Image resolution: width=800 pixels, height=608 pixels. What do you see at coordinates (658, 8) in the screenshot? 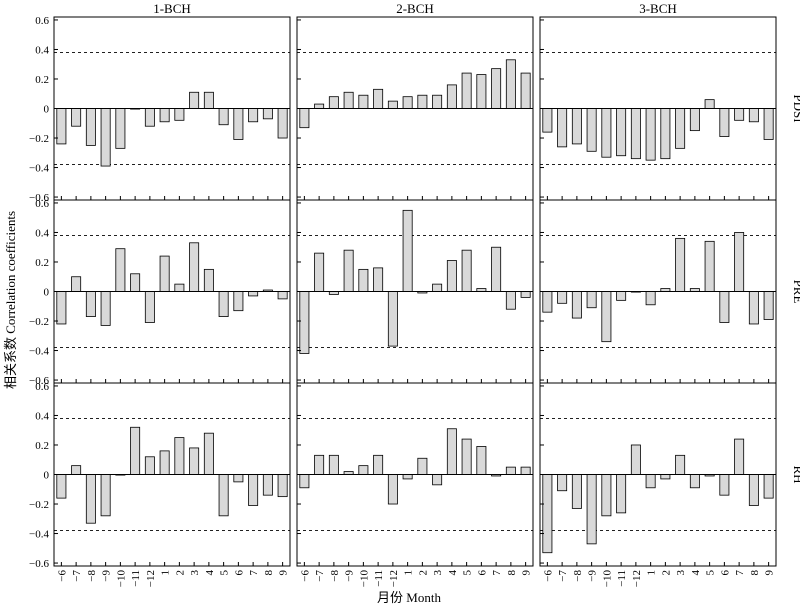
I see `column-title: 3-BCH` at bounding box center [658, 8].